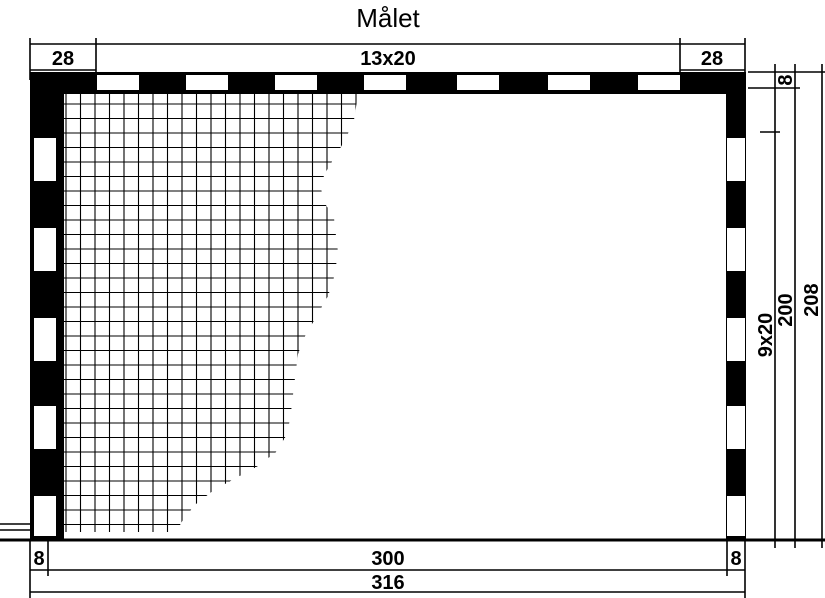  I want to click on top-dimension-lines, so click(387, 59).